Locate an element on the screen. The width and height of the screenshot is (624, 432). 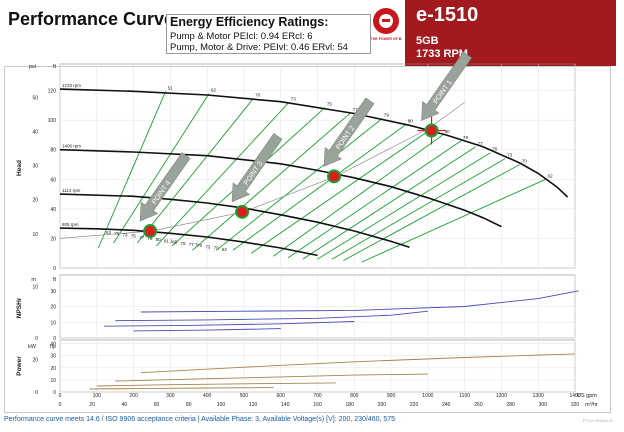
page-title: Performance Curve is located at coordinates (91, 19).